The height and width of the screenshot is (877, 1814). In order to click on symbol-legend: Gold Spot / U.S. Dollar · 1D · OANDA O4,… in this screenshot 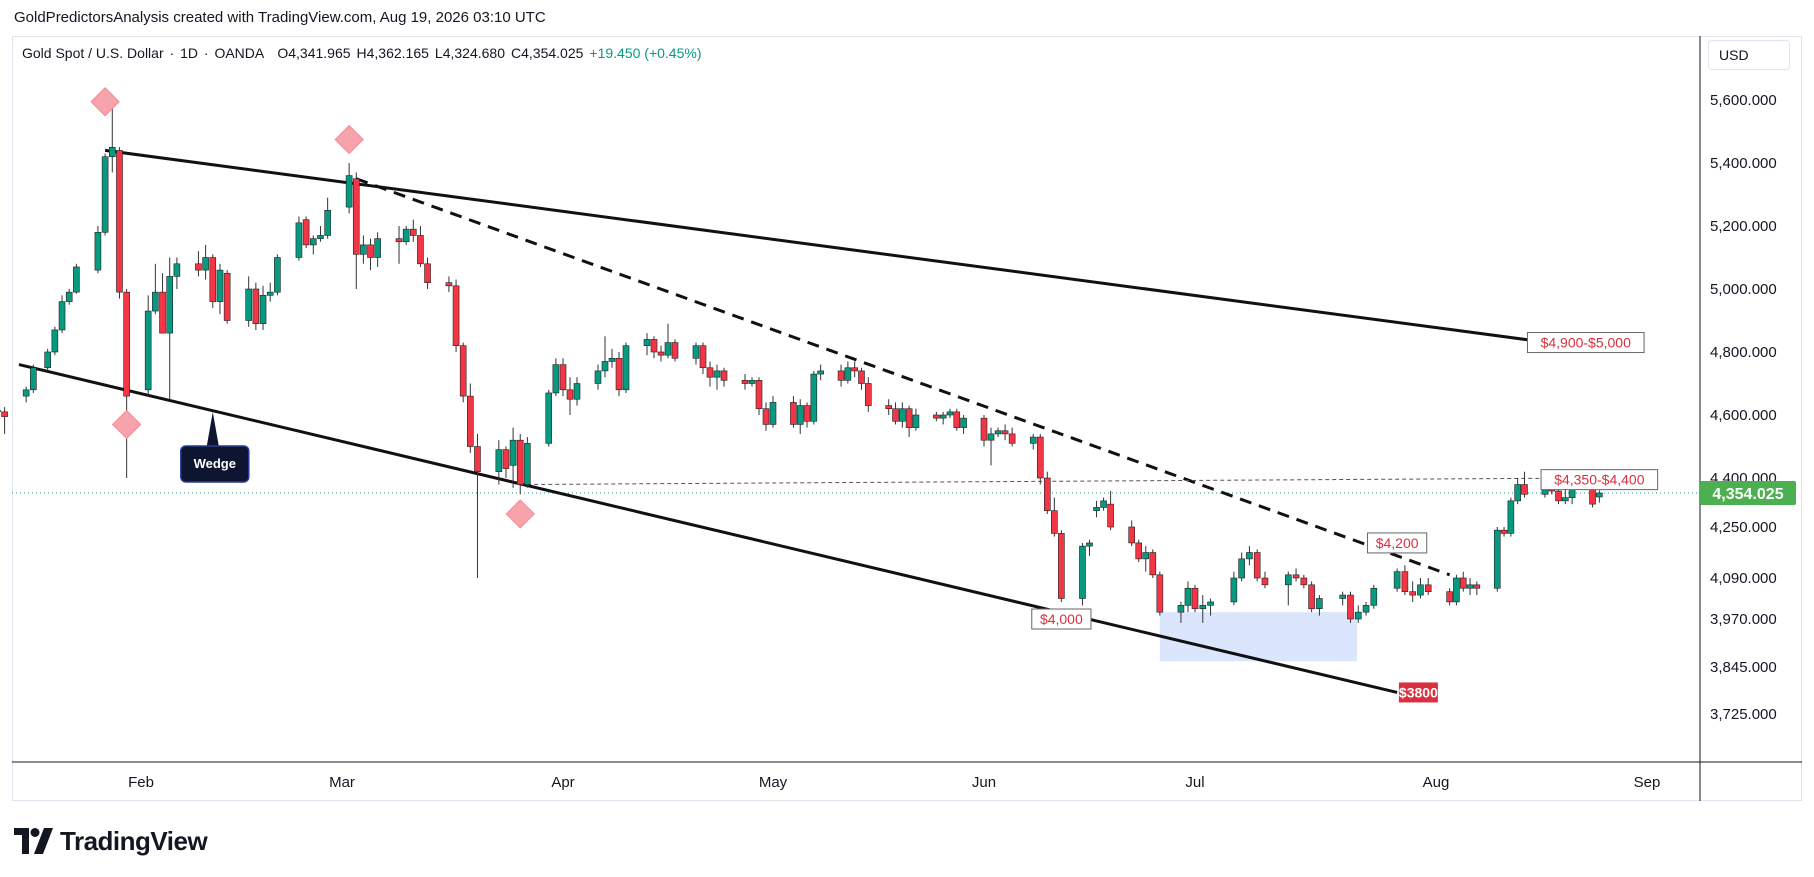, I will do `click(365, 53)`.